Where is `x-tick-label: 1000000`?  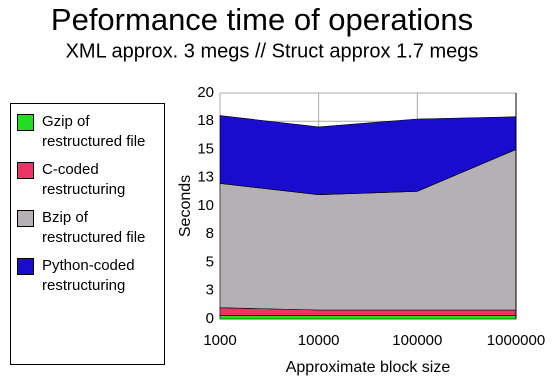 x-tick-label: 1000000 is located at coordinates (516, 340).